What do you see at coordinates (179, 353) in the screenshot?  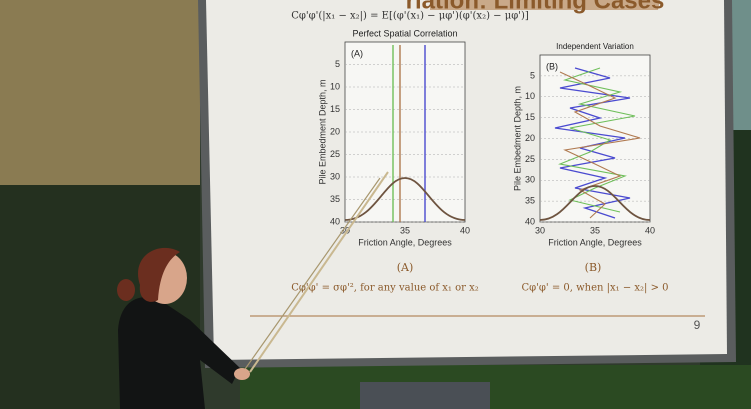 I see `presenter-body` at bounding box center [179, 353].